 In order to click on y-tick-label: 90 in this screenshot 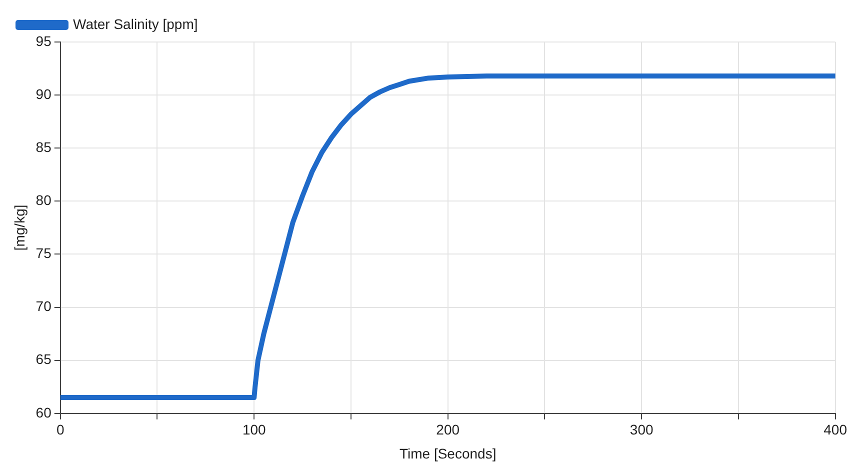, I will do `click(44, 94)`.